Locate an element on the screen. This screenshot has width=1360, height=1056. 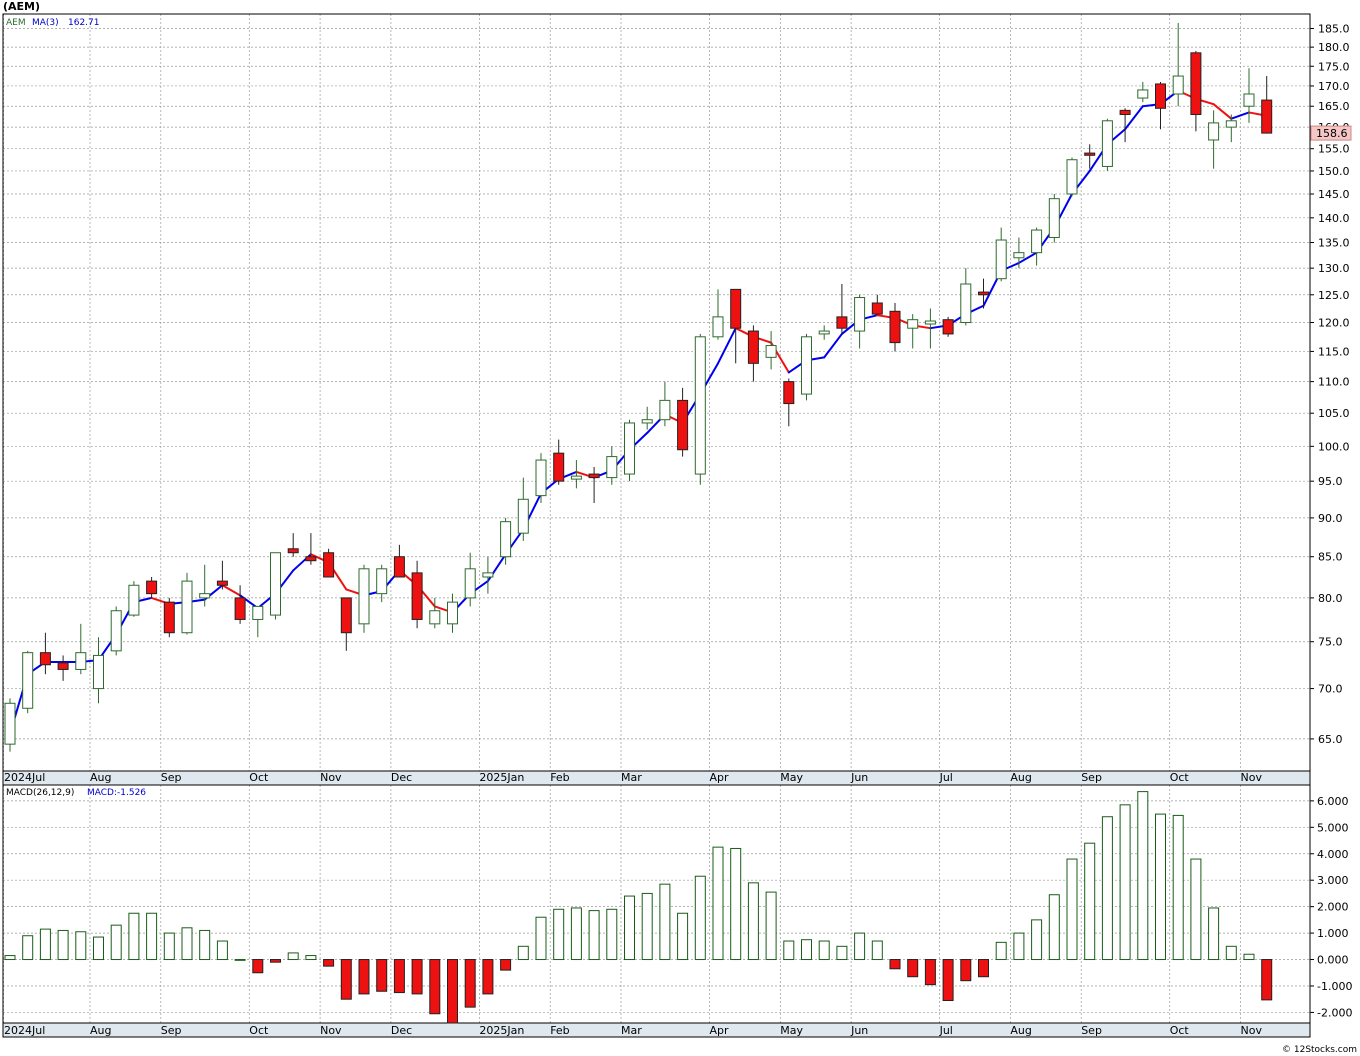
macd-tick-label: 0.000 is located at coordinates (1333, 960).